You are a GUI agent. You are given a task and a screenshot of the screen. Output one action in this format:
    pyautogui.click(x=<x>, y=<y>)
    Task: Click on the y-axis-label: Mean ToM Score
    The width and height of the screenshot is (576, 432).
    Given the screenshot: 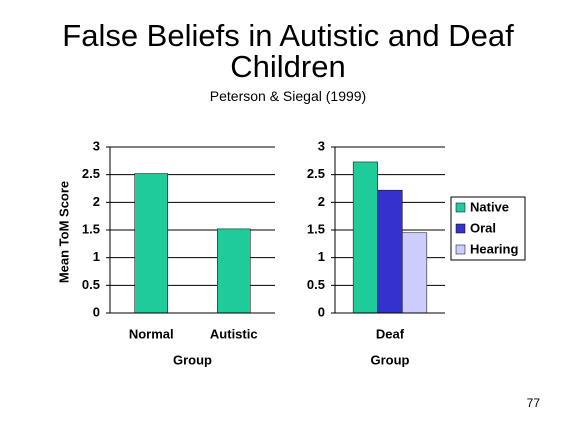 What is the action you would take?
    pyautogui.click(x=63, y=232)
    